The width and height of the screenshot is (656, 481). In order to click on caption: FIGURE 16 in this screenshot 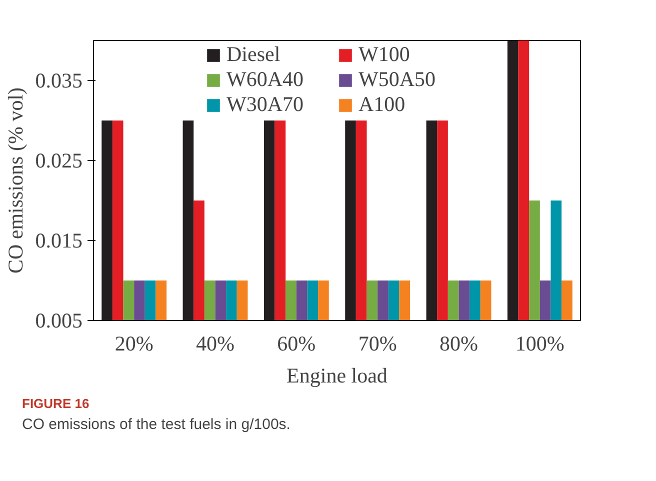, I will do `click(56, 404)`.